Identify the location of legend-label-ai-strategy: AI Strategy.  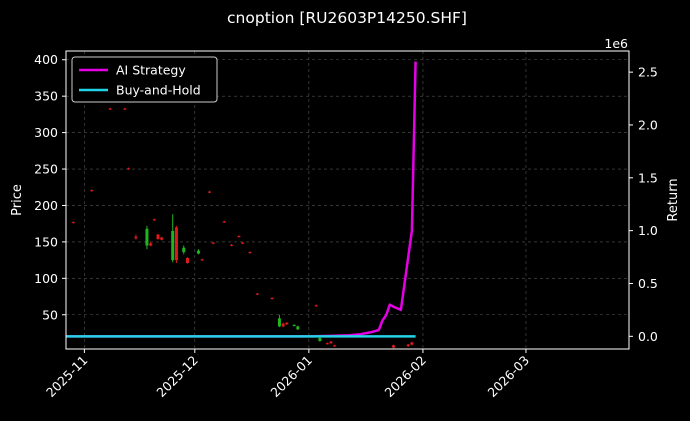
(151, 70).